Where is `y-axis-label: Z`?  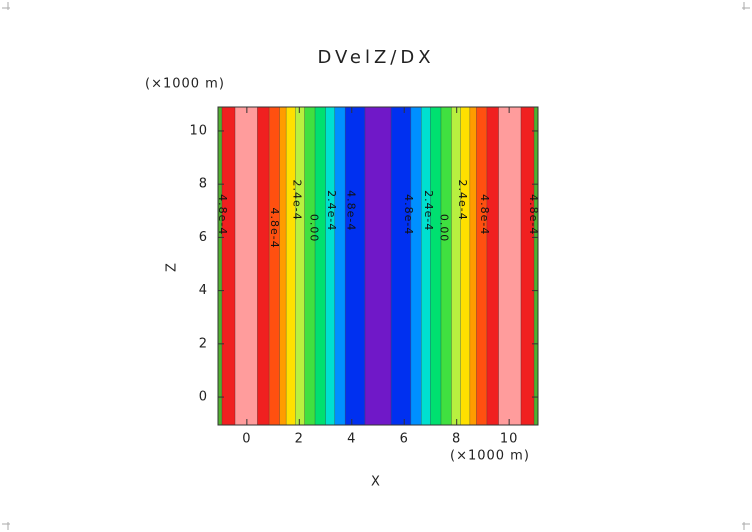 y-axis-label: Z is located at coordinates (172, 267).